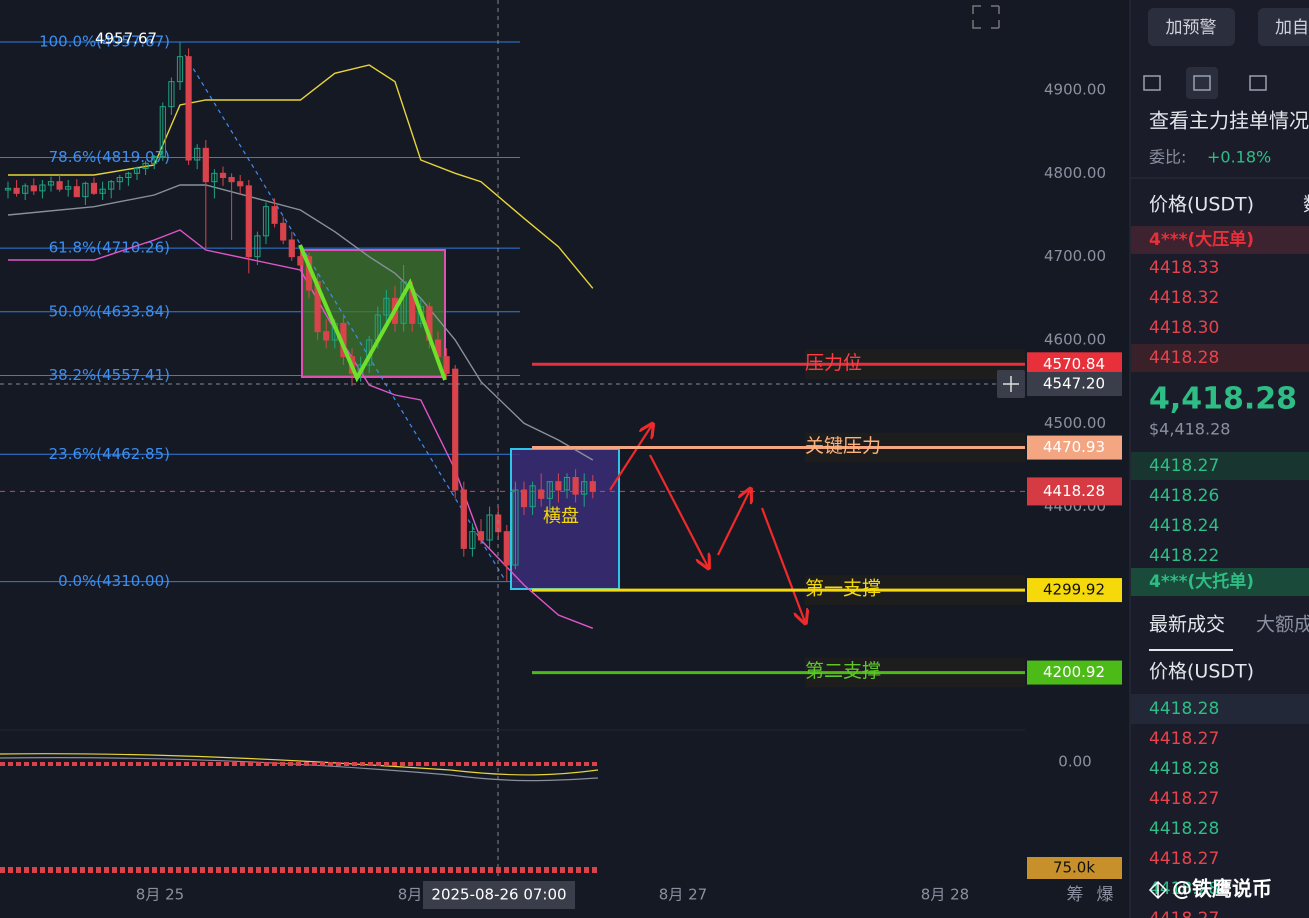 This screenshot has width=1309, height=918. I want to click on x-tick-label: 8月 28, so click(945, 895).